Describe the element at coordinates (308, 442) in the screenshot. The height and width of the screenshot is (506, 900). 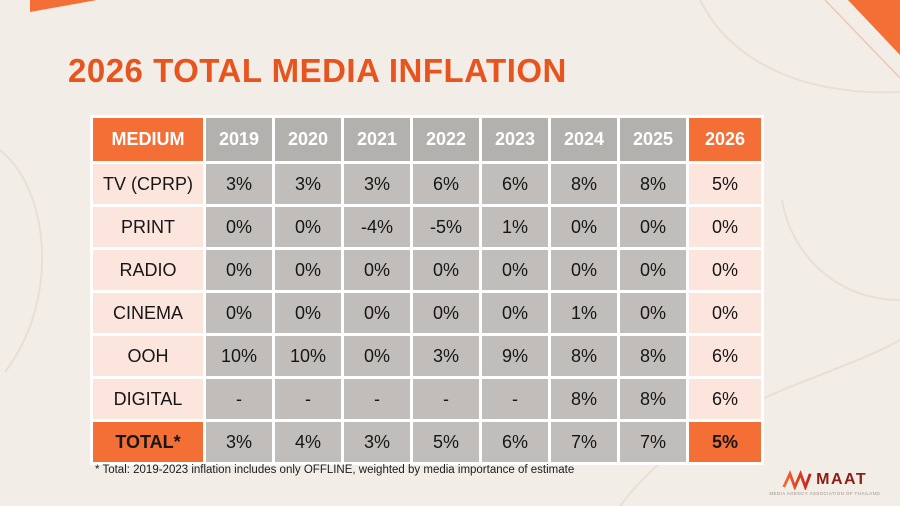
I see `cell-value: 4%` at that location.